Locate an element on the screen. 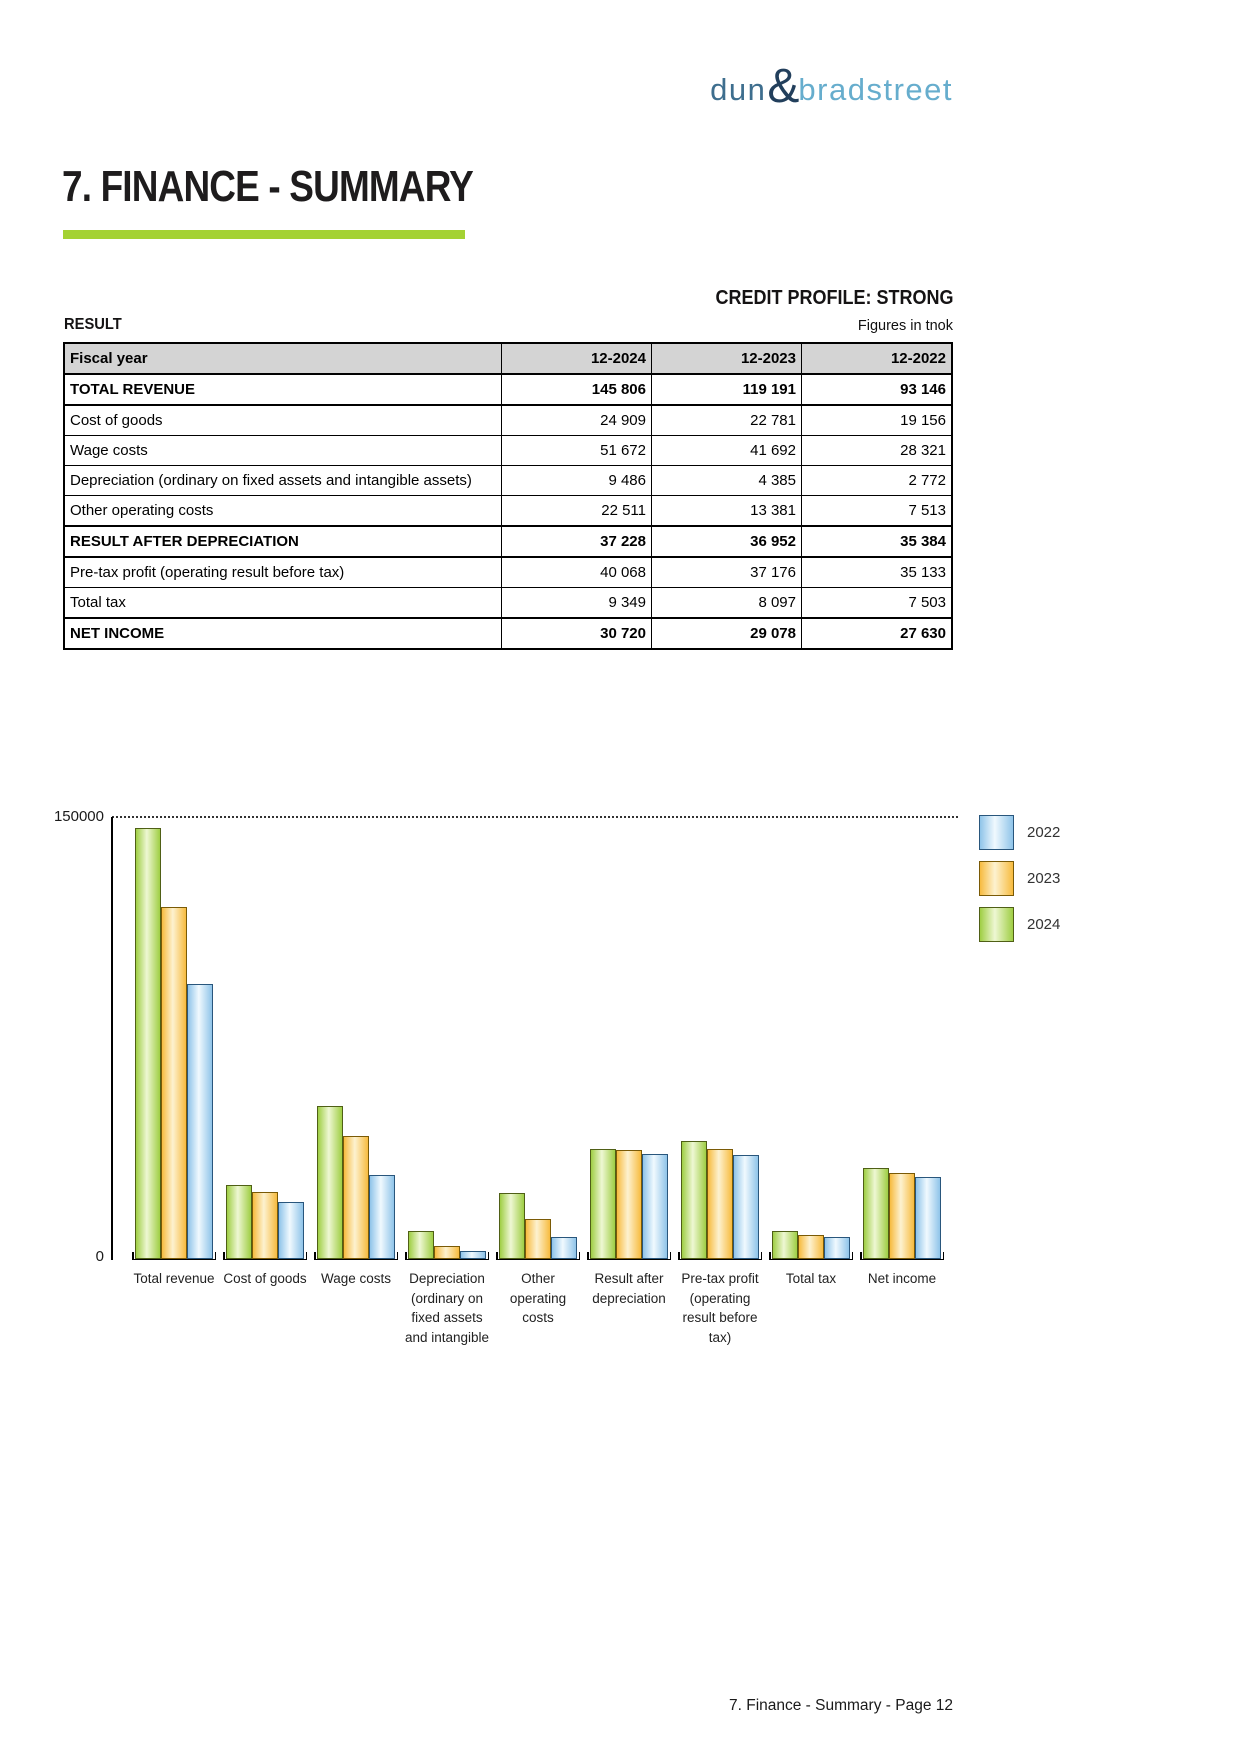  chart-legend: 2022 2023 2024 is located at coordinates (1019, 884).